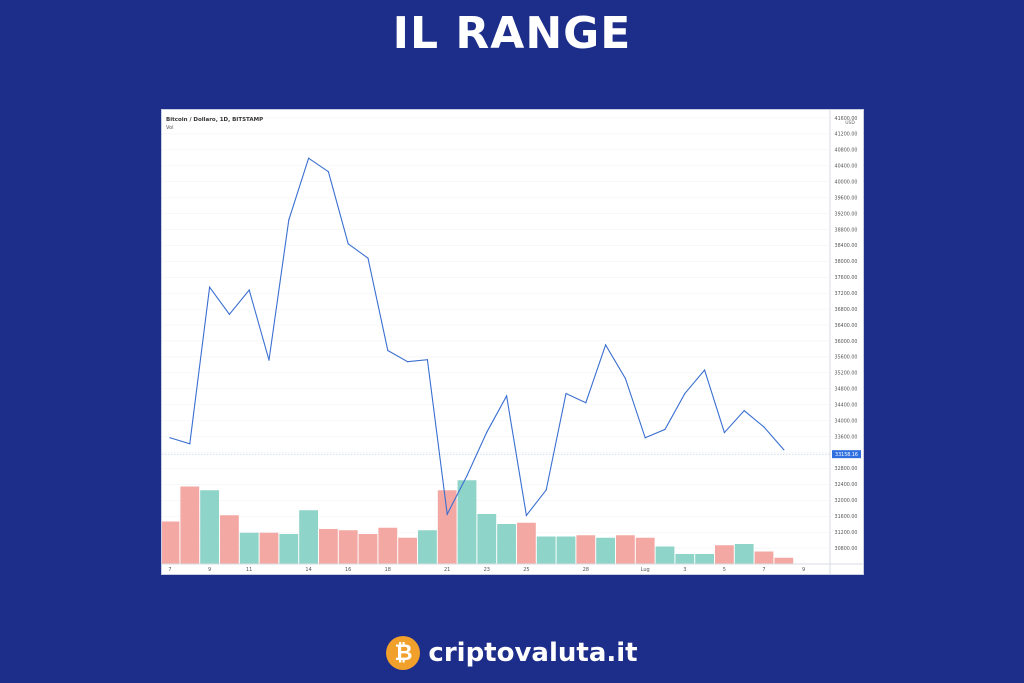 This screenshot has height=683, width=1024. What do you see at coordinates (846, 278) in the screenshot?
I see `y-tick-label: 37600.00` at bounding box center [846, 278].